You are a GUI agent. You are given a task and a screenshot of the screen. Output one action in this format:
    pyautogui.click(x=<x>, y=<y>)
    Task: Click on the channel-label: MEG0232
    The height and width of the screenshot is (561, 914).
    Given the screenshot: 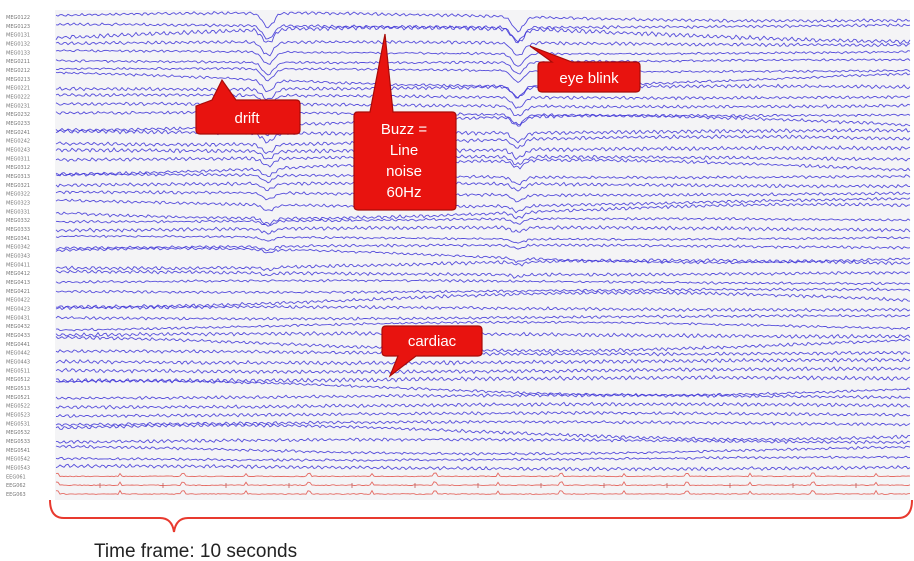 What is the action you would take?
    pyautogui.click(x=18, y=115)
    